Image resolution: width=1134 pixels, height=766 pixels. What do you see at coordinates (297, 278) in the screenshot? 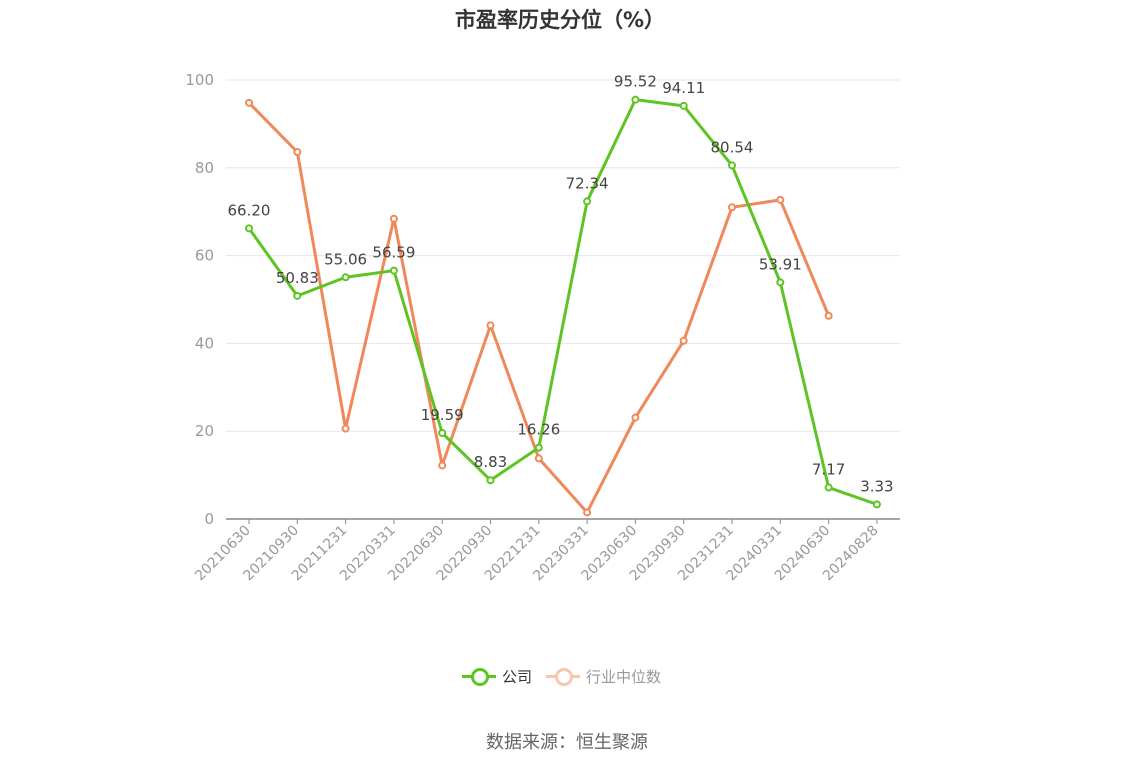
I see `data-label: 50.83` at bounding box center [297, 278].